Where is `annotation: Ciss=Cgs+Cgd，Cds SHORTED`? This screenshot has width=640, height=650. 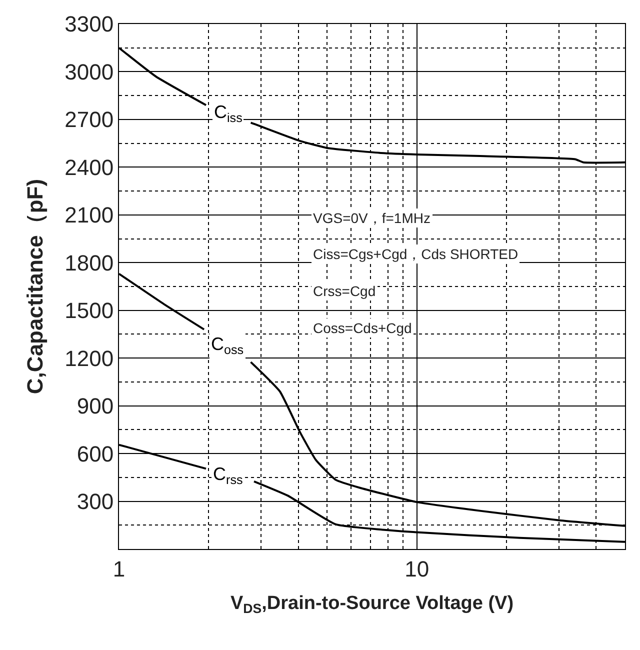 annotation: Ciss=Cgs+Cgd，Cds SHORTED is located at coordinates (415, 254).